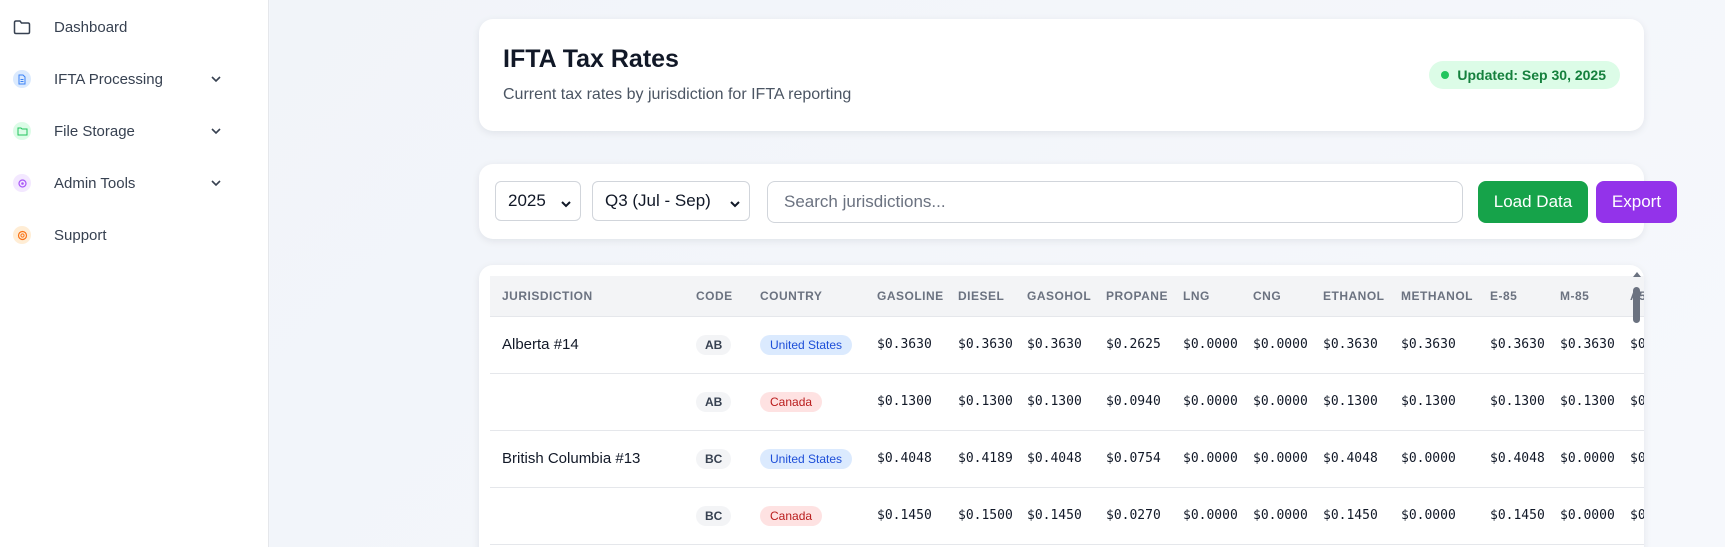  I want to click on column-header: DIESEL, so click(980, 296).